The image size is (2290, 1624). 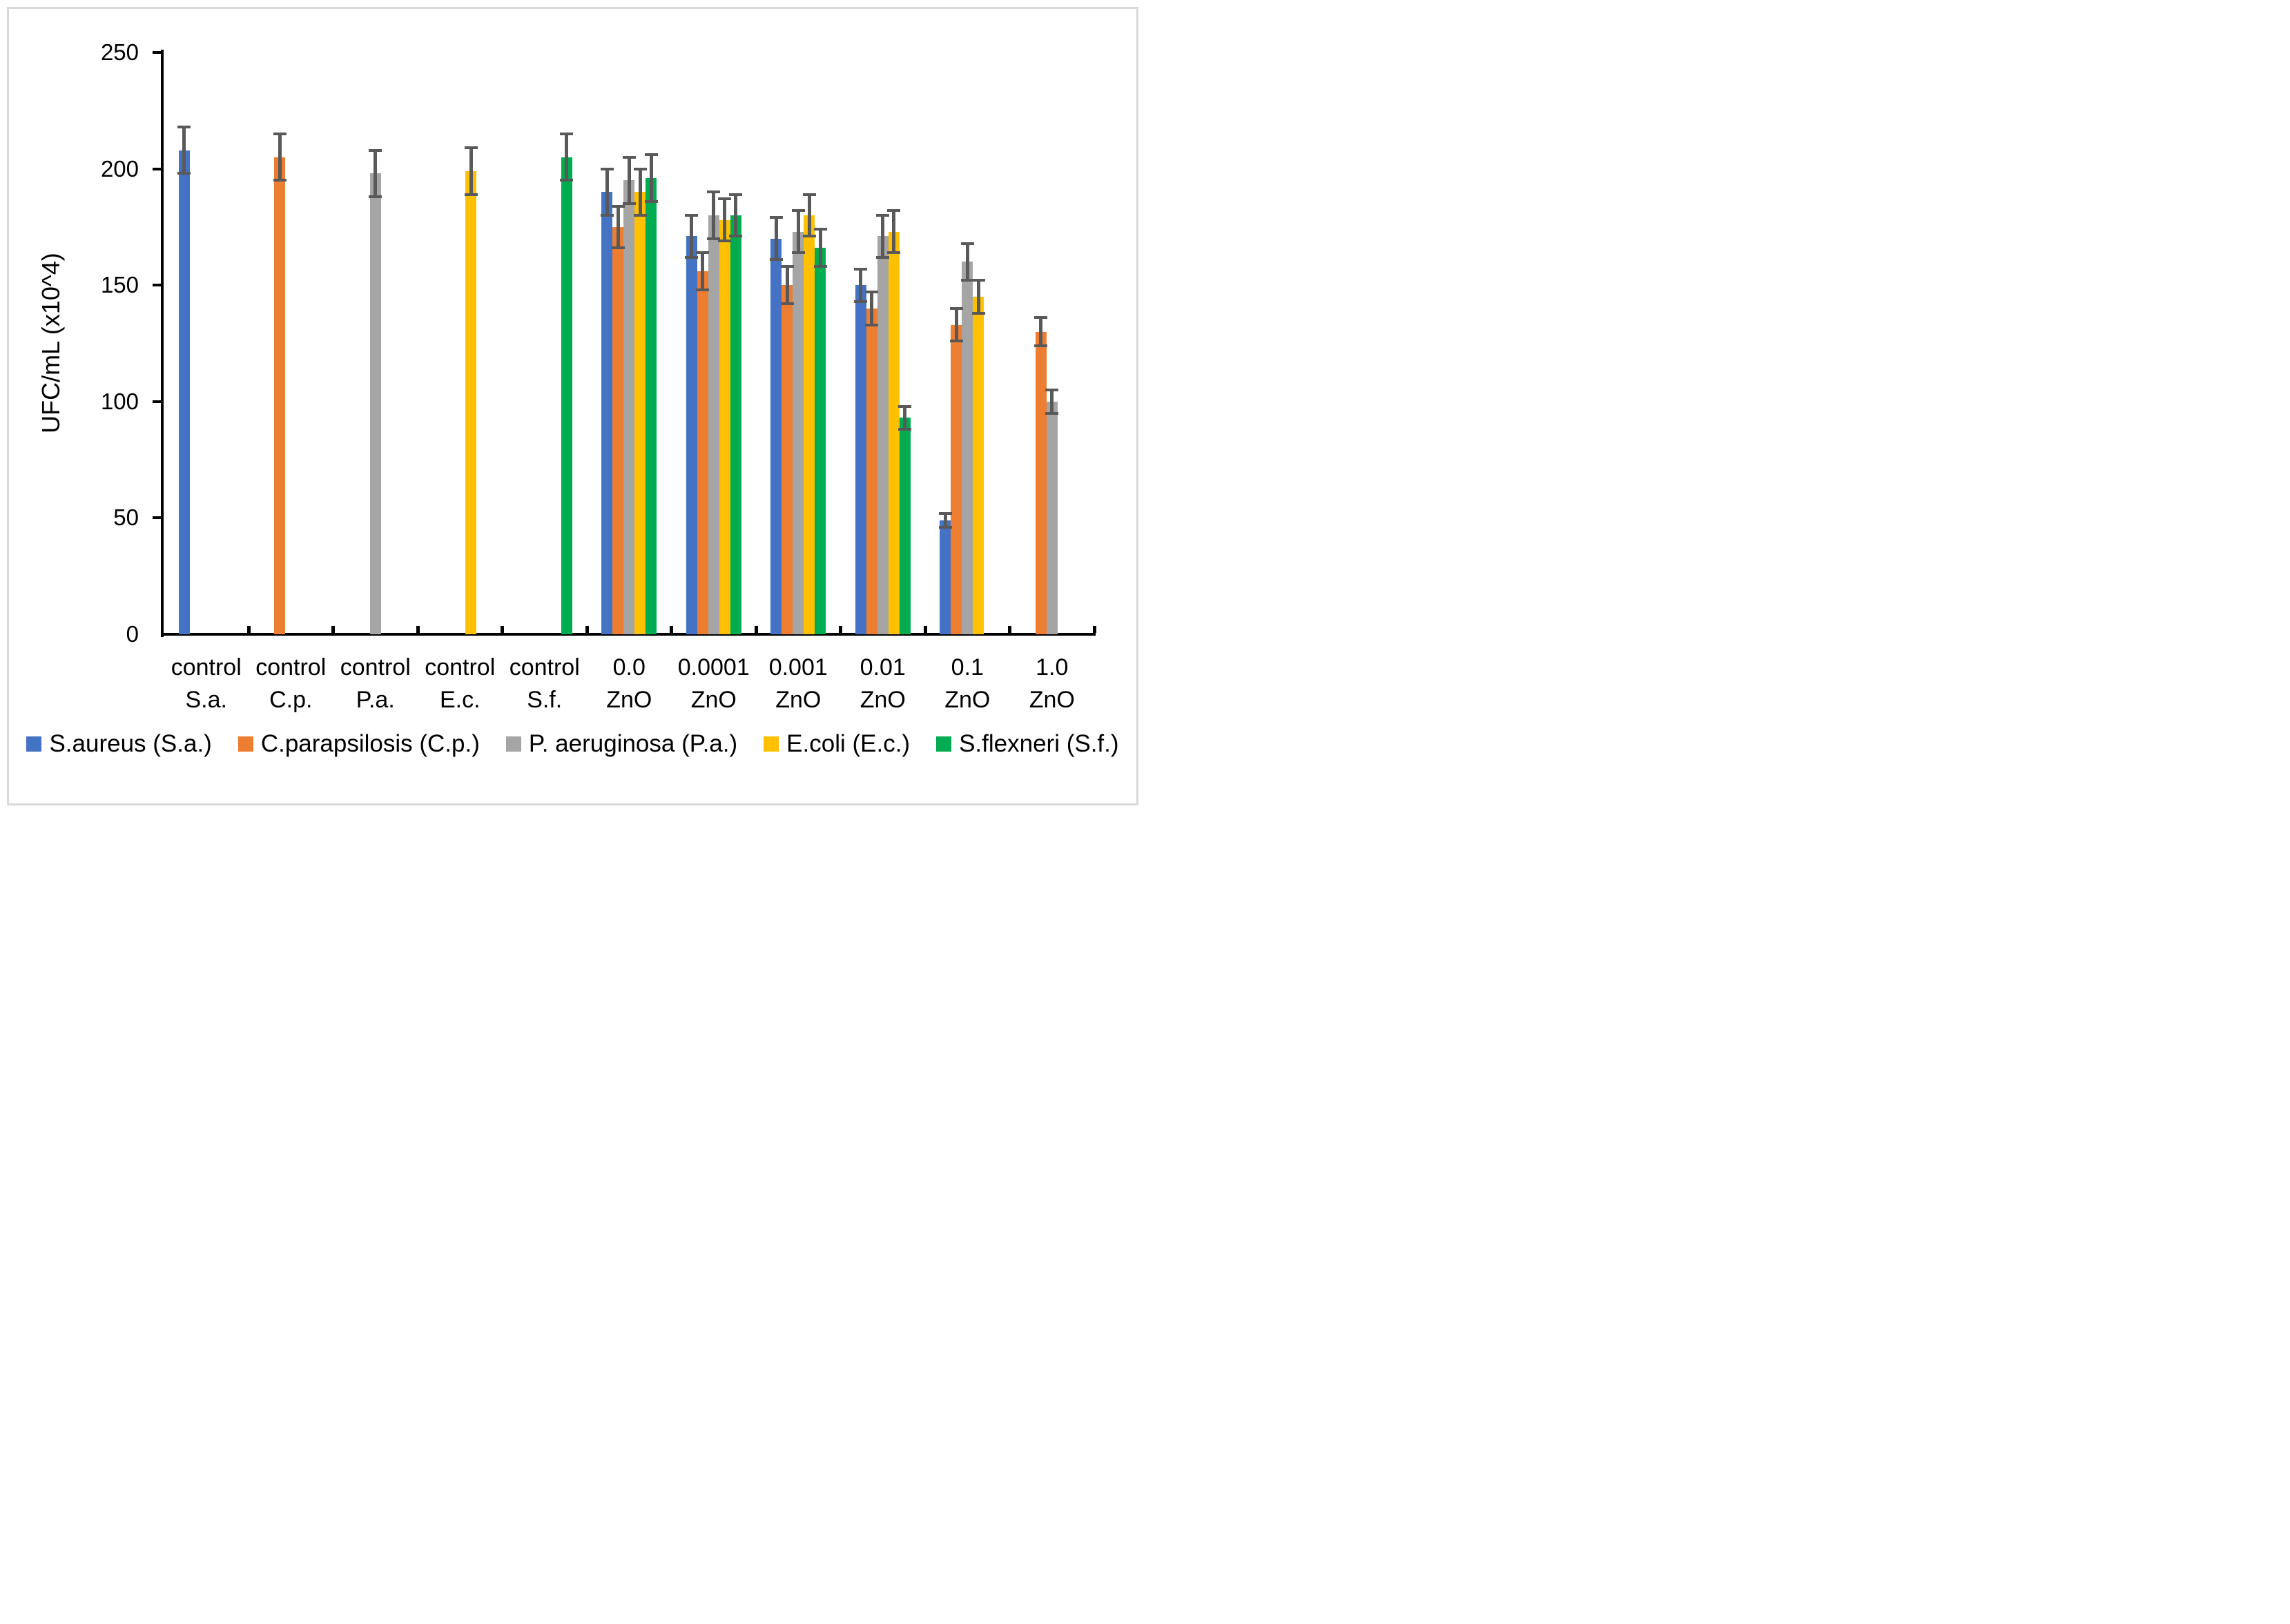 What do you see at coordinates (628, 635) in the screenshot?
I see `x-axis-line` at bounding box center [628, 635].